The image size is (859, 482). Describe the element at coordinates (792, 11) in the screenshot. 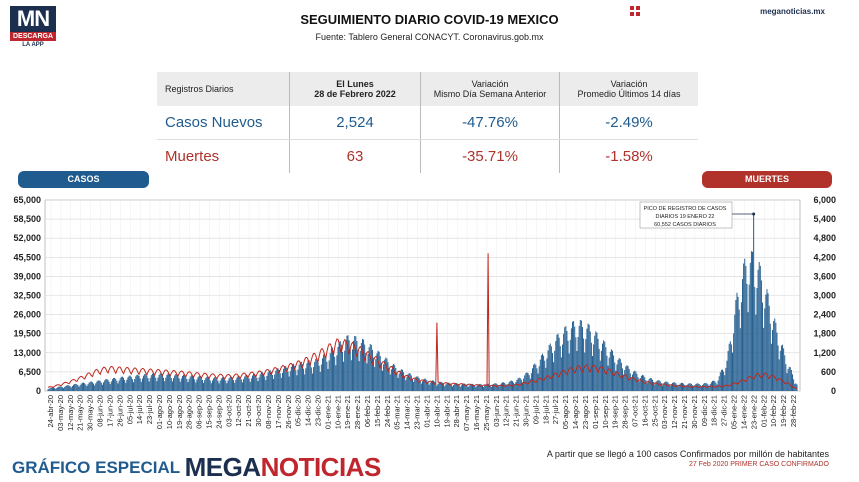

I see `site-url: meganoticias.mx` at that location.